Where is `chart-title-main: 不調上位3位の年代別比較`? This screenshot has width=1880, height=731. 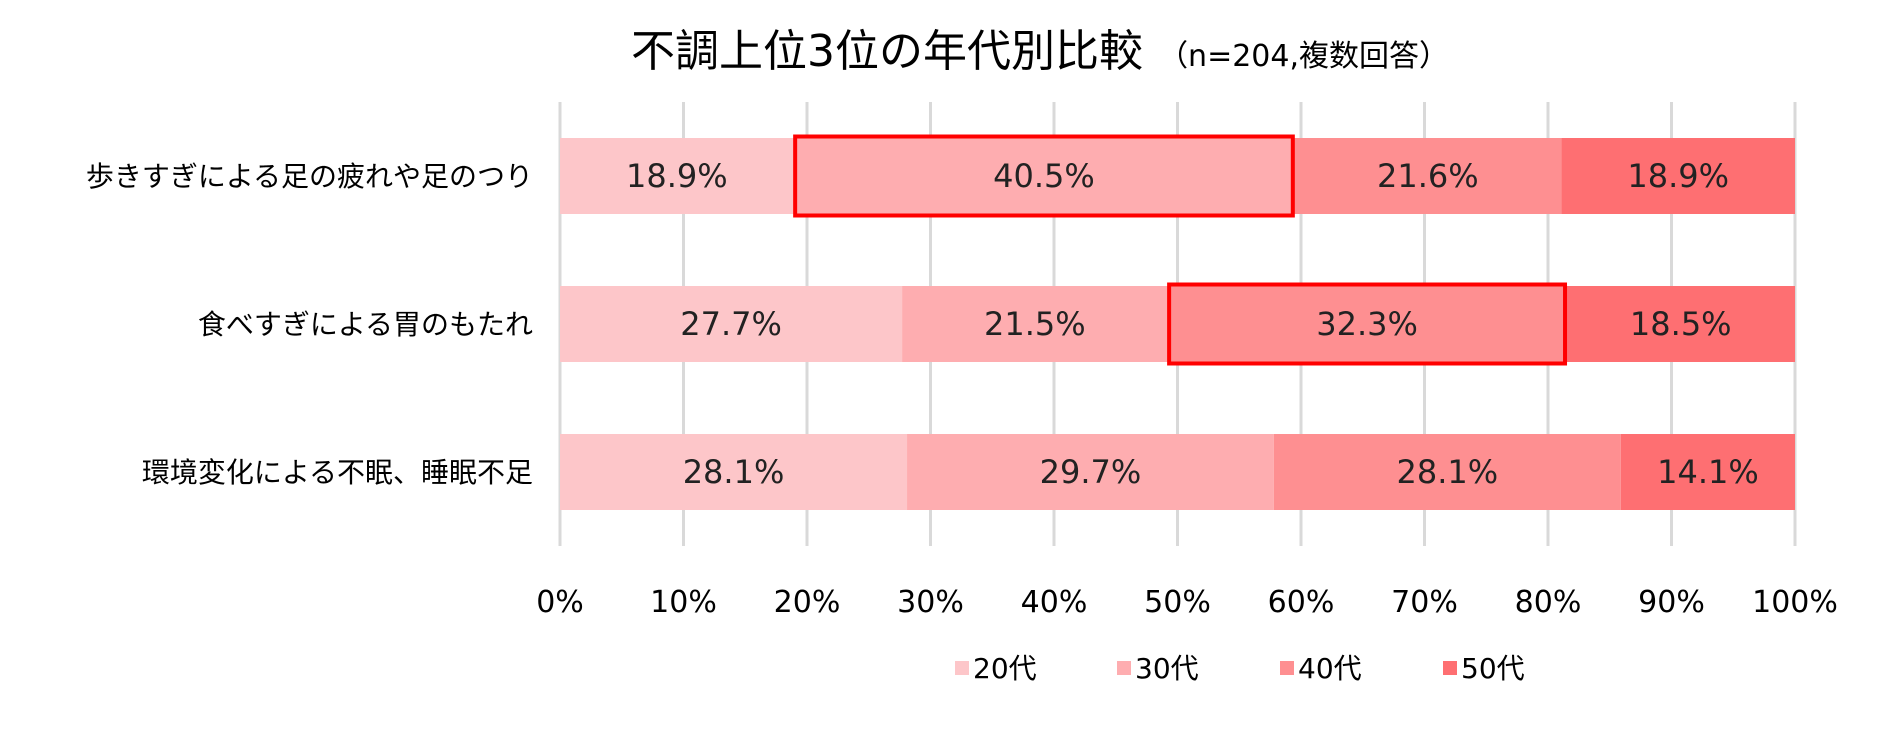 chart-title-main: 不調上位3位の年代別比較 is located at coordinates (887, 51).